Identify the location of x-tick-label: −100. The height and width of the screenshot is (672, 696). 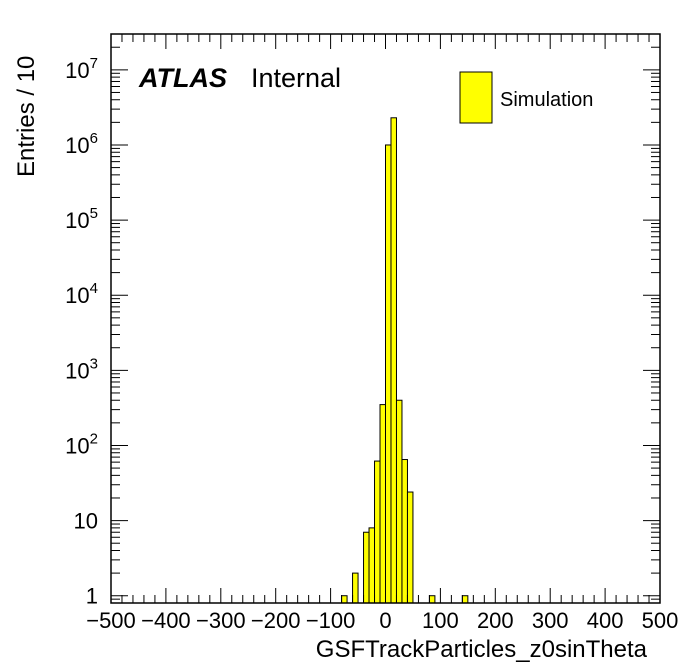
(331, 620).